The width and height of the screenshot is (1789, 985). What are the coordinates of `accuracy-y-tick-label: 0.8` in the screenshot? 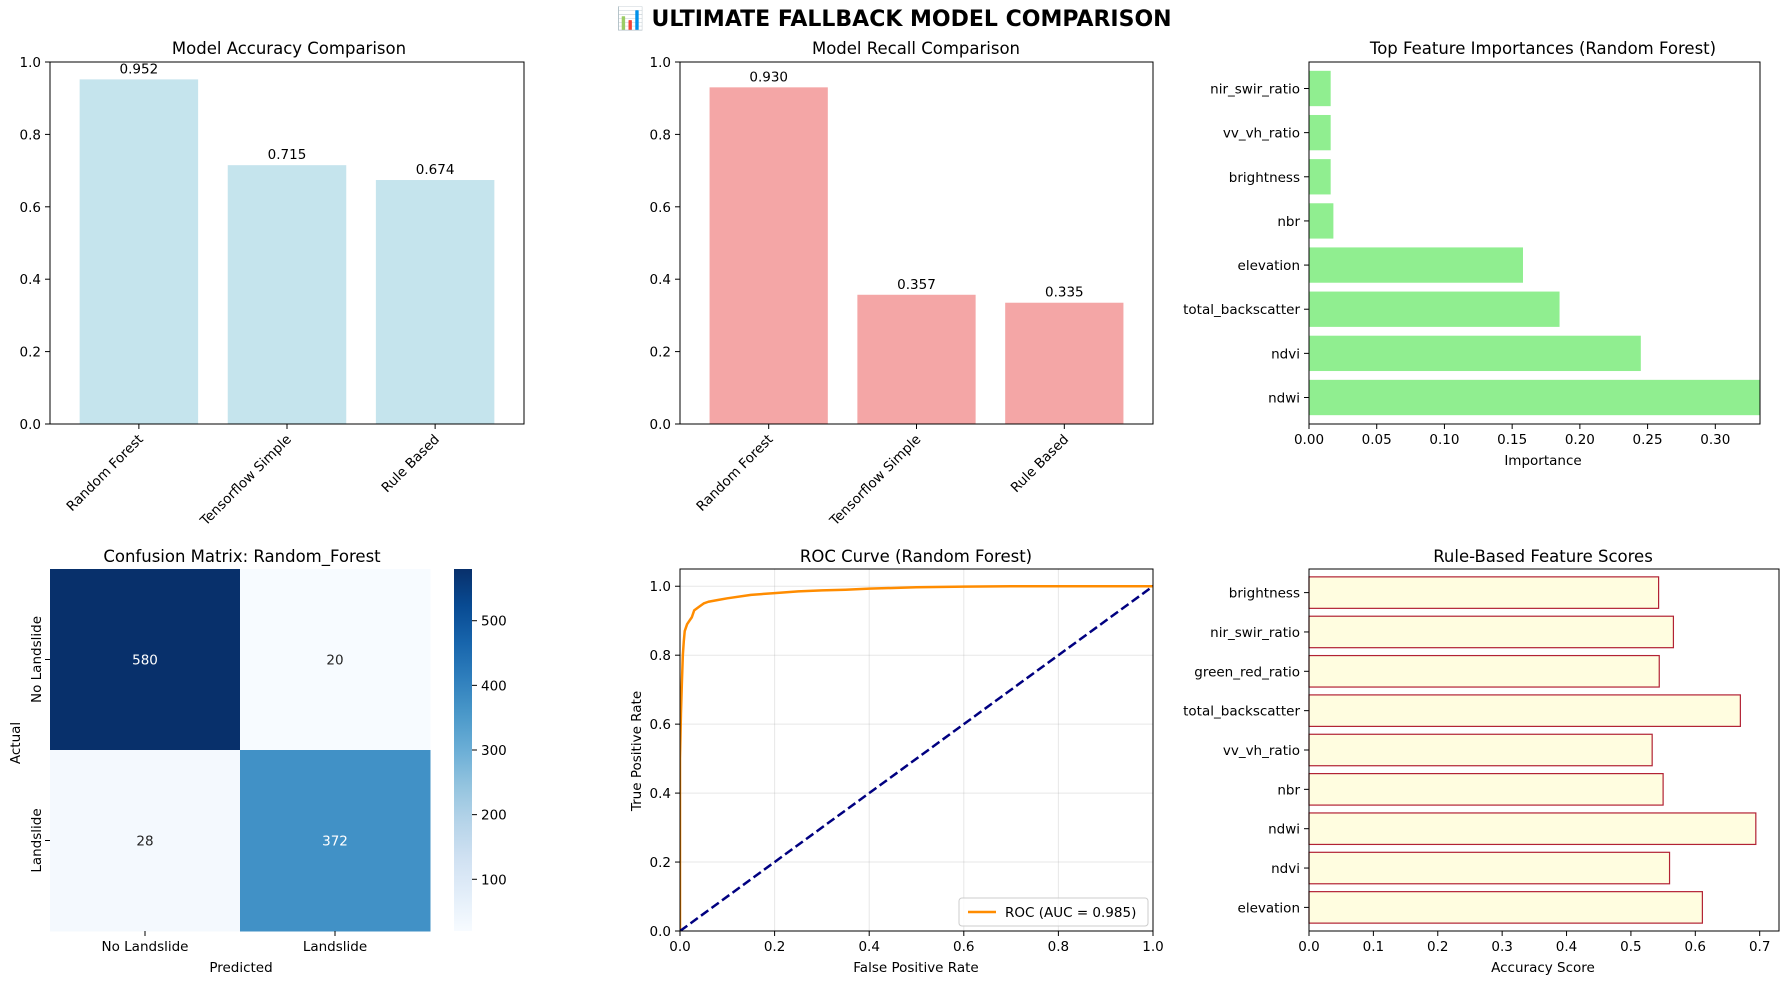 It's located at (30, 135).